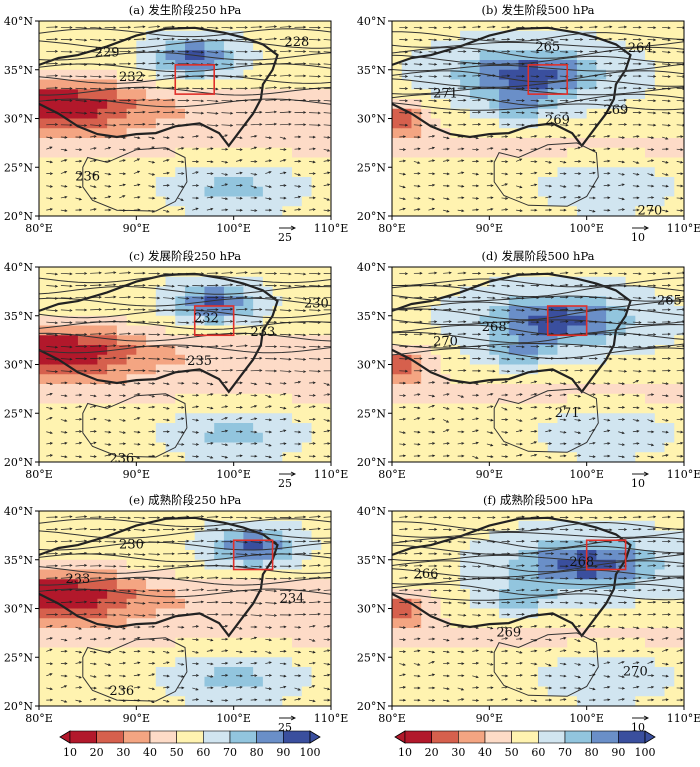  What do you see at coordinates (185, 10) in the screenshot?
I see `panel-title: (a) 发生阶段250 hPa` at bounding box center [185, 10].